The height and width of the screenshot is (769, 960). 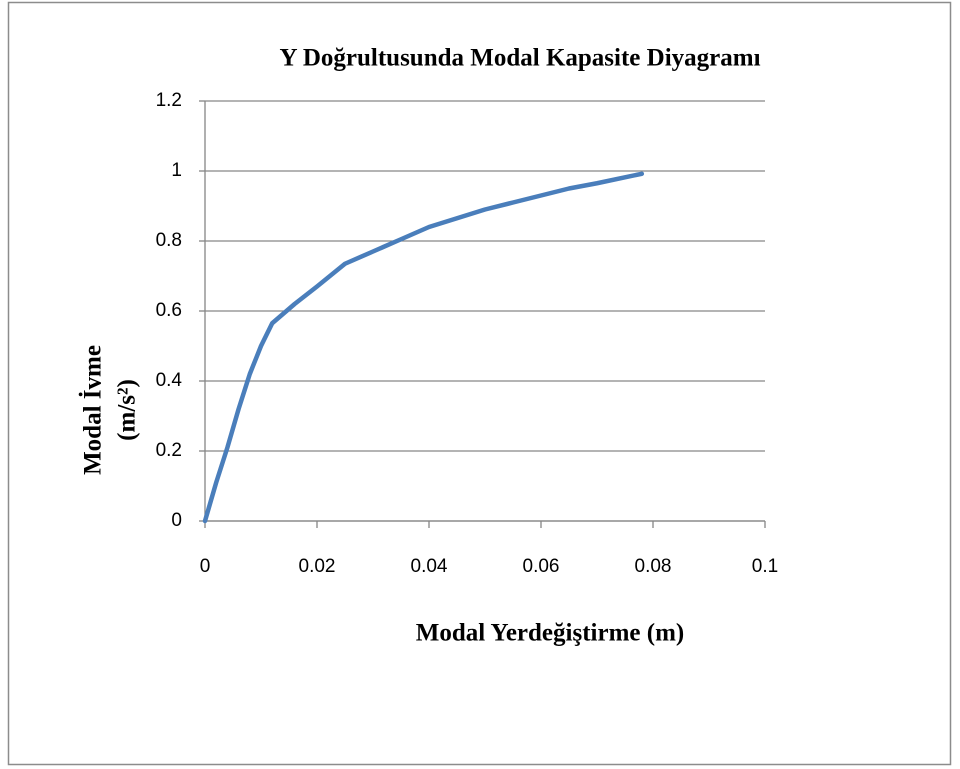 What do you see at coordinates (205, 566) in the screenshot?
I see `x-tick-label: 0` at bounding box center [205, 566].